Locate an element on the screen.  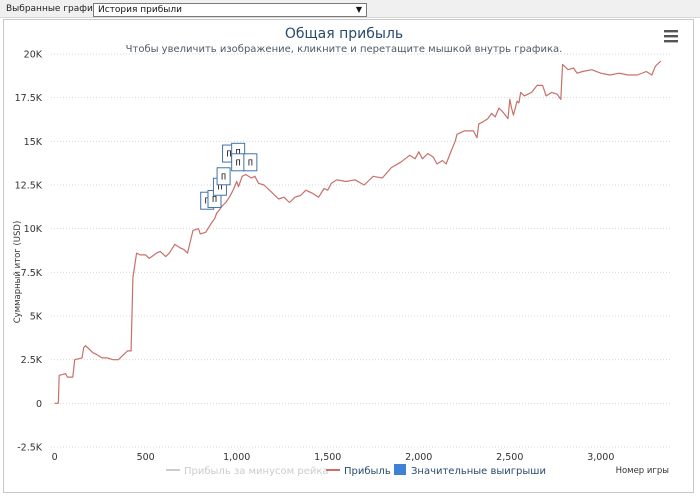
chart-selector-label: Выбранные графики: is located at coordinates (57, 9).